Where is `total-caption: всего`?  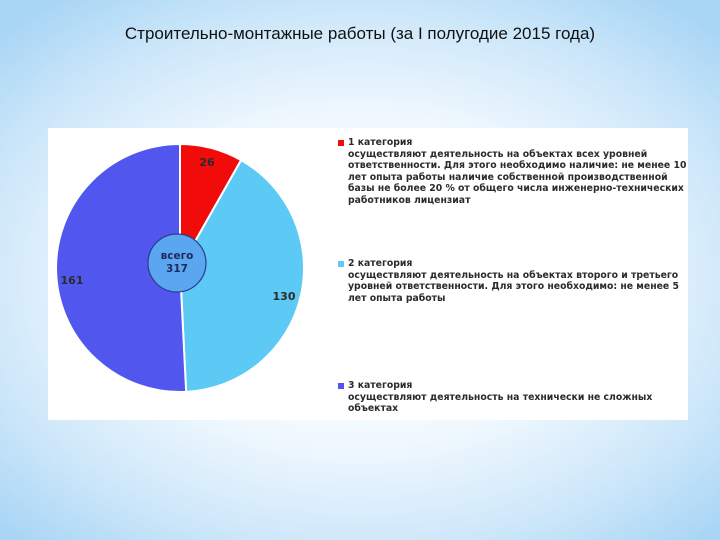 total-caption: всего is located at coordinates (177, 256).